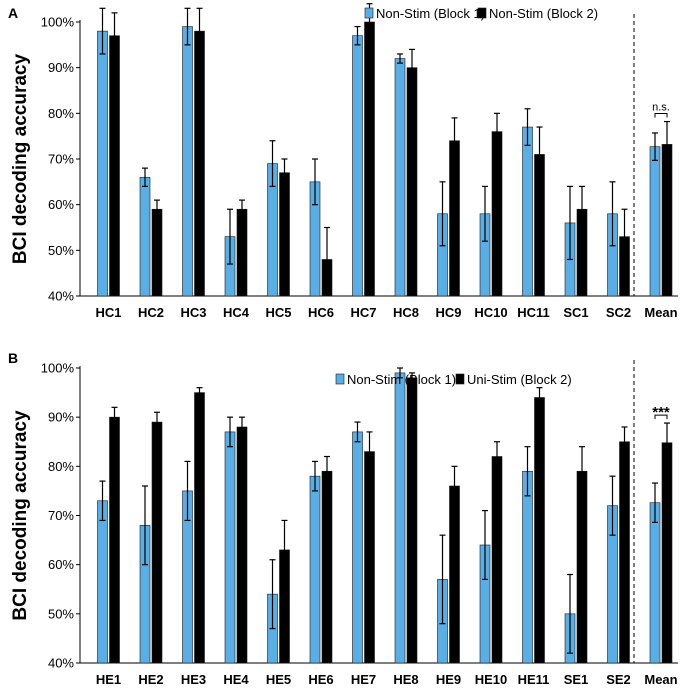 The height and width of the screenshot is (694, 680). I want to click on bar-he9-series2, so click(454, 574).